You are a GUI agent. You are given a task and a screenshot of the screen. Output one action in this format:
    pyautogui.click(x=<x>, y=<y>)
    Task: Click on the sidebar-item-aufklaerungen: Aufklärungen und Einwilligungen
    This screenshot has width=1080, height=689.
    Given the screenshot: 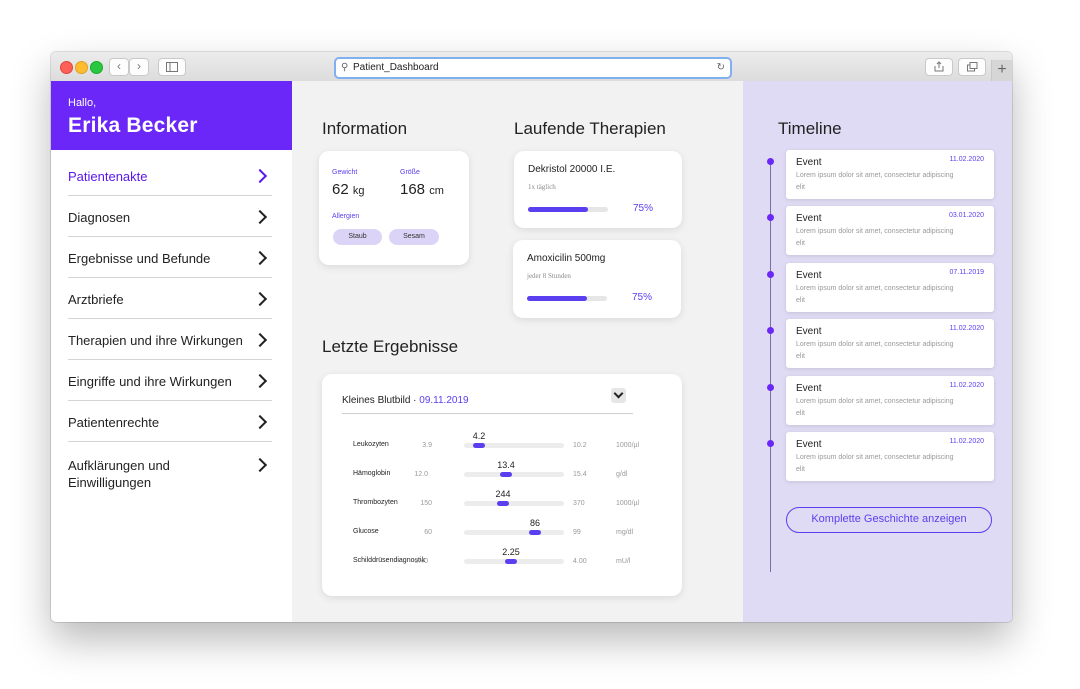 What is the action you would take?
    pyautogui.click(x=170, y=467)
    